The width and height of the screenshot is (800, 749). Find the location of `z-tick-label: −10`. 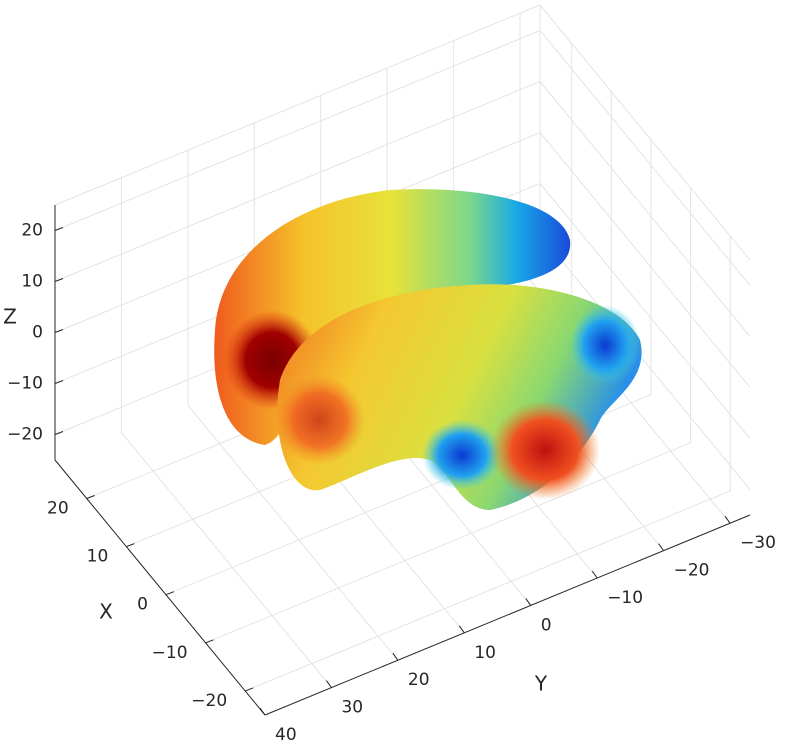

z-tick-label: −10 is located at coordinates (25, 384).